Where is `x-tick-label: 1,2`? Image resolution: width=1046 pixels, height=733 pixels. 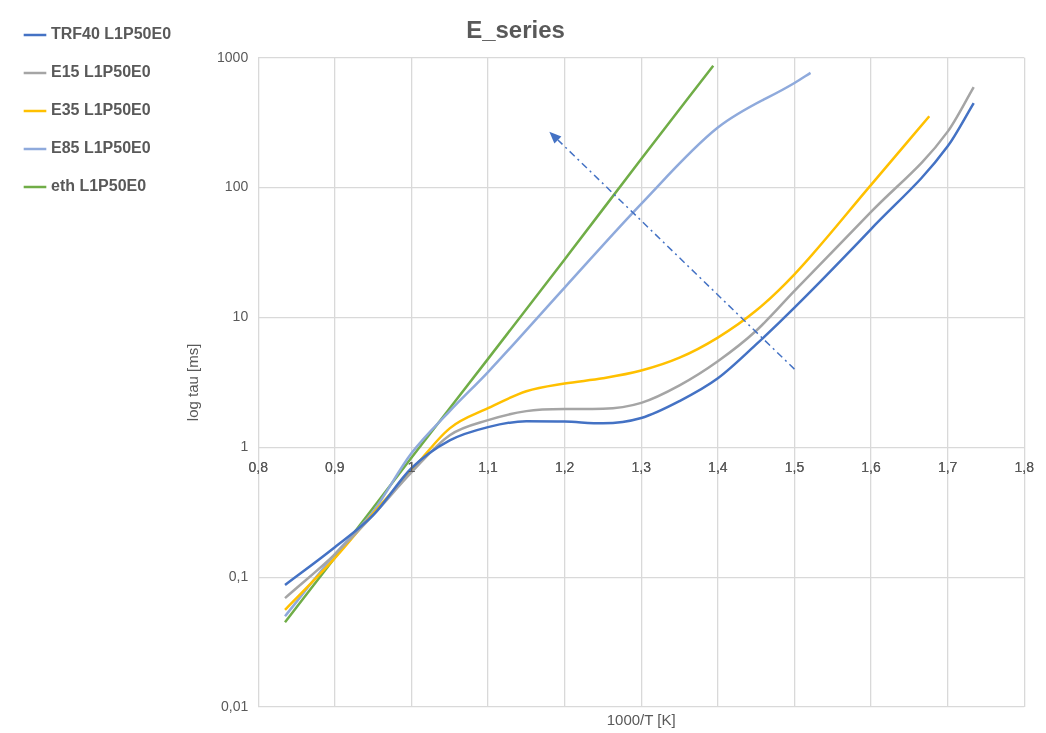
x-tick-label: 1,2 is located at coordinates (564, 466).